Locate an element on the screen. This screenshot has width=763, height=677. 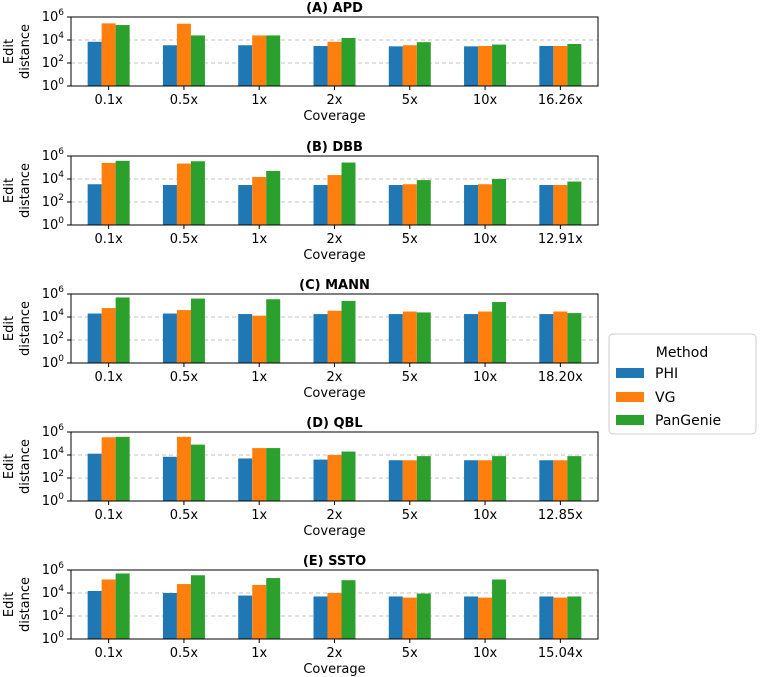
bar-phi-12_85x is located at coordinates (546, 480).